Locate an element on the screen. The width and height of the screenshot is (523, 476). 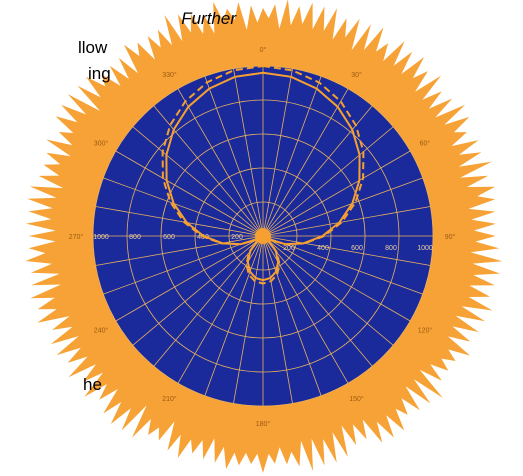
angle-tick-label: 210° is located at coordinates (169, 399).